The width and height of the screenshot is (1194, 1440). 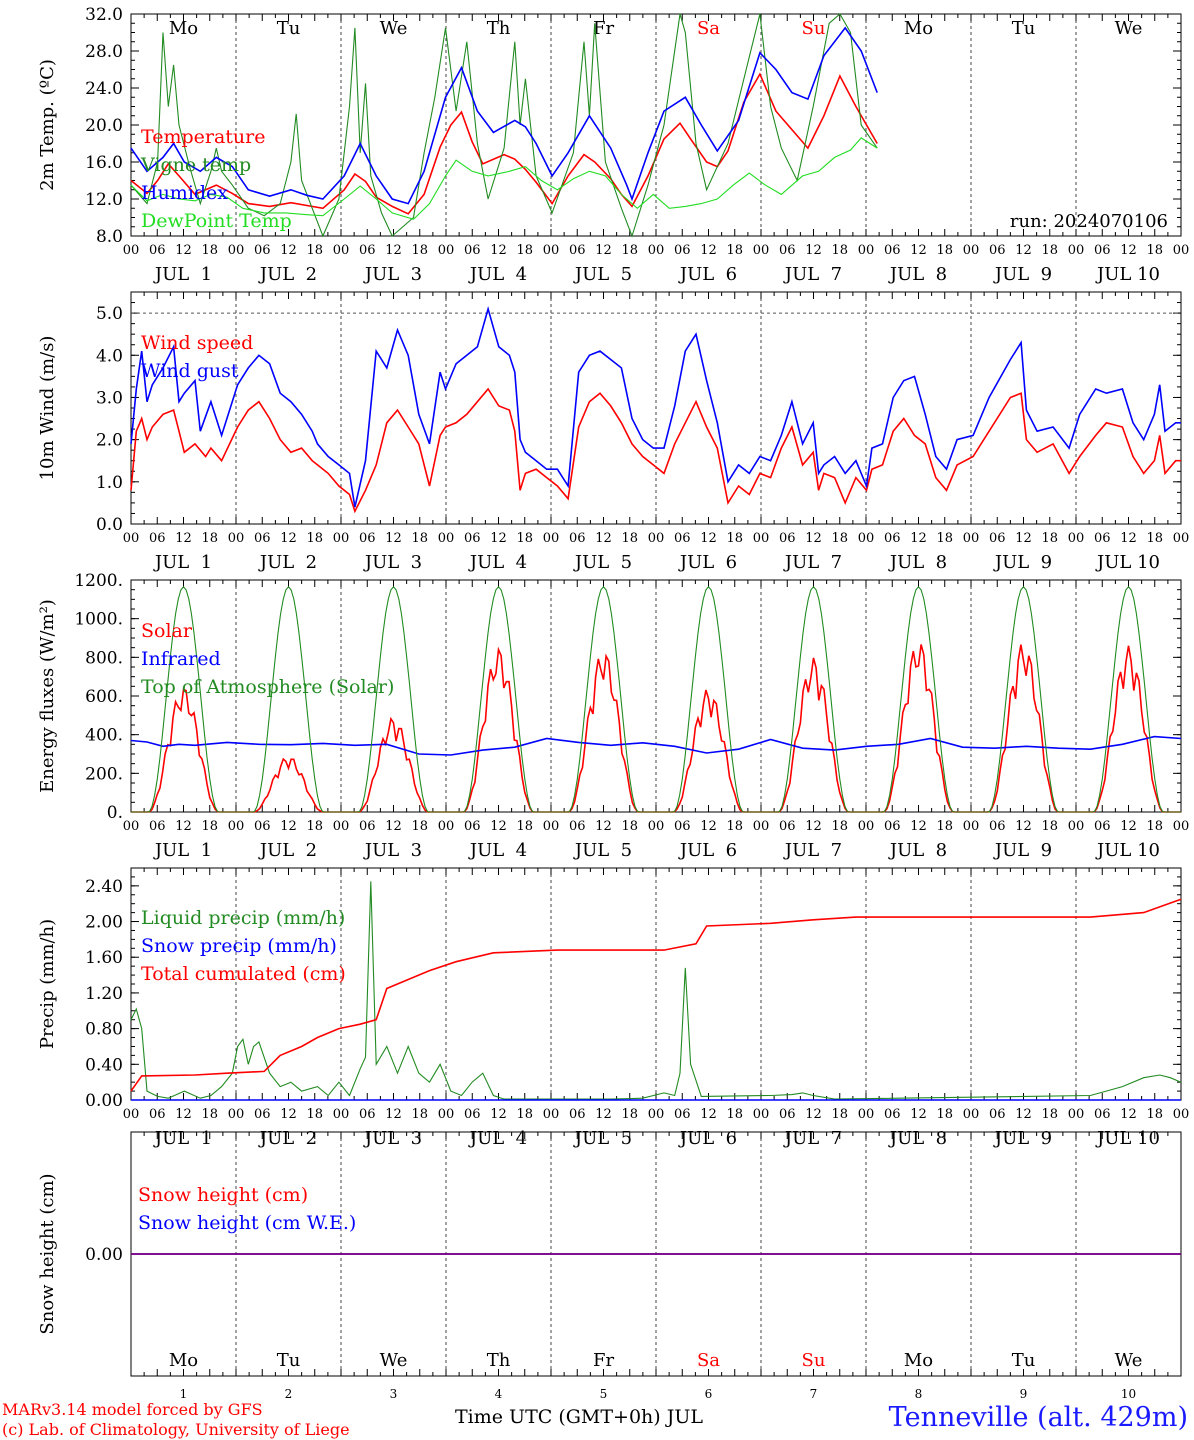 I want to click on date-label: JUL 7, so click(x=812, y=562).